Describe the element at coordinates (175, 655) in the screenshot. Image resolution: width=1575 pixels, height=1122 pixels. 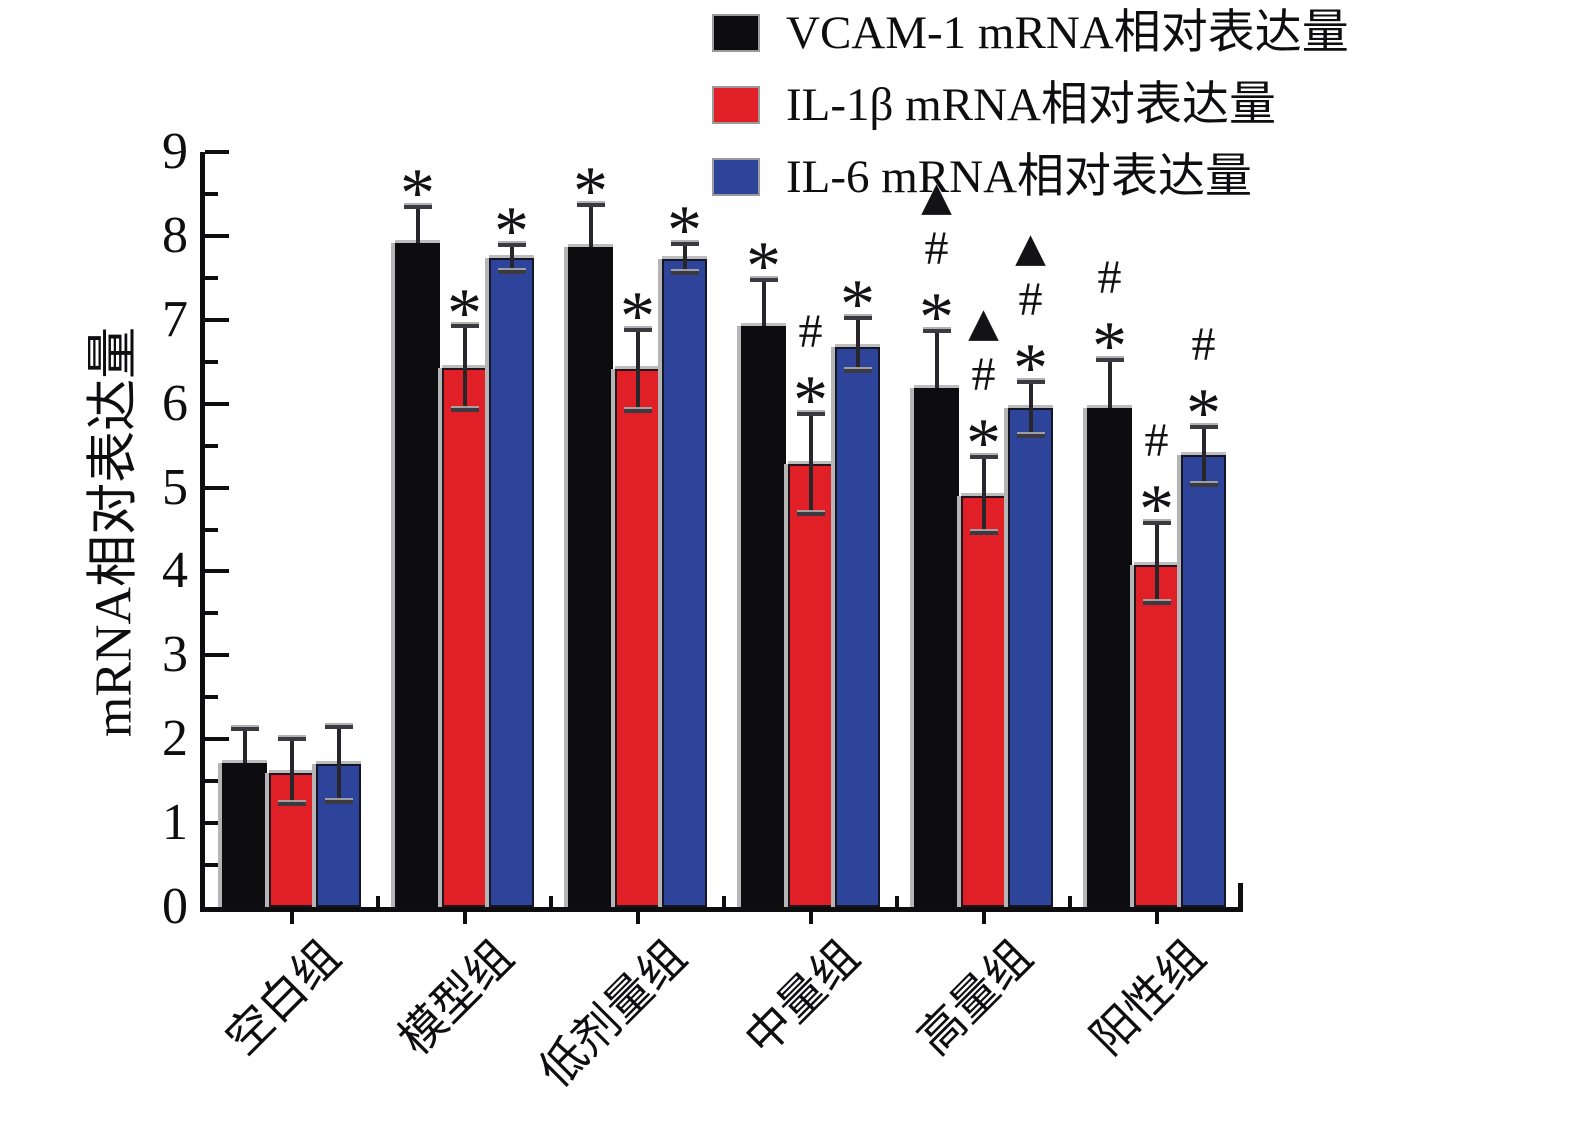
I see `y-tick-label: 3` at that location.